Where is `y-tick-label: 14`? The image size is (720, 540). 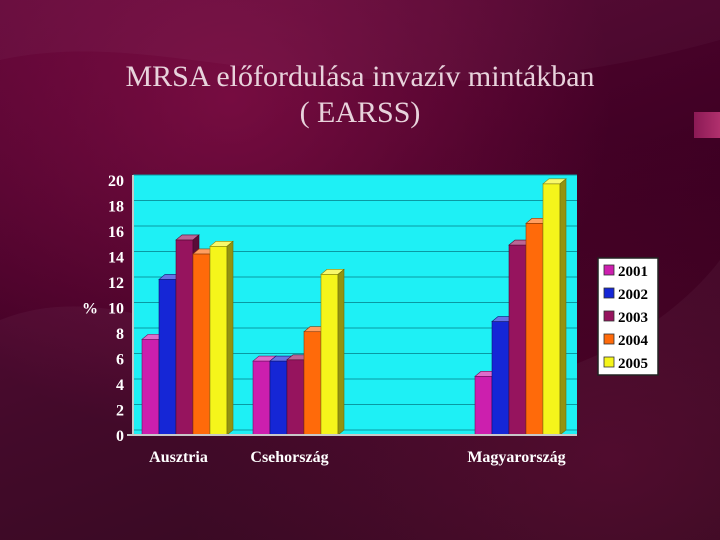 y-tick-label: 14 is located at coordinates (116, 258).